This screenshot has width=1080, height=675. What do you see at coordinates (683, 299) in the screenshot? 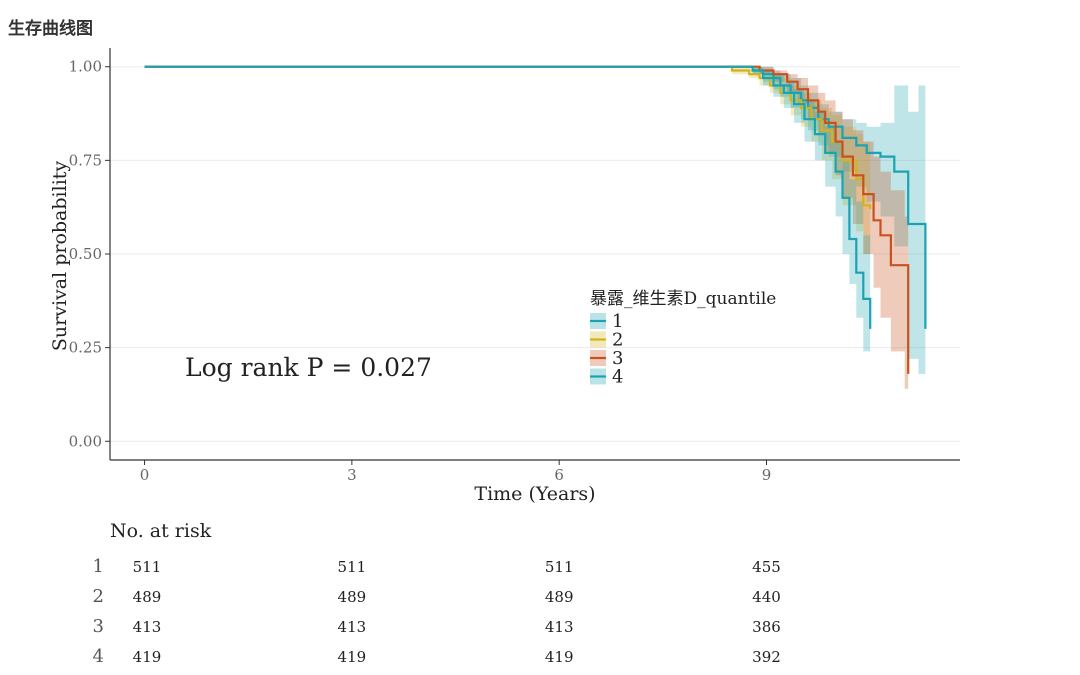
I see `legend-title: 暴露_维生素D_quantile` at bounding box center [683, 299].